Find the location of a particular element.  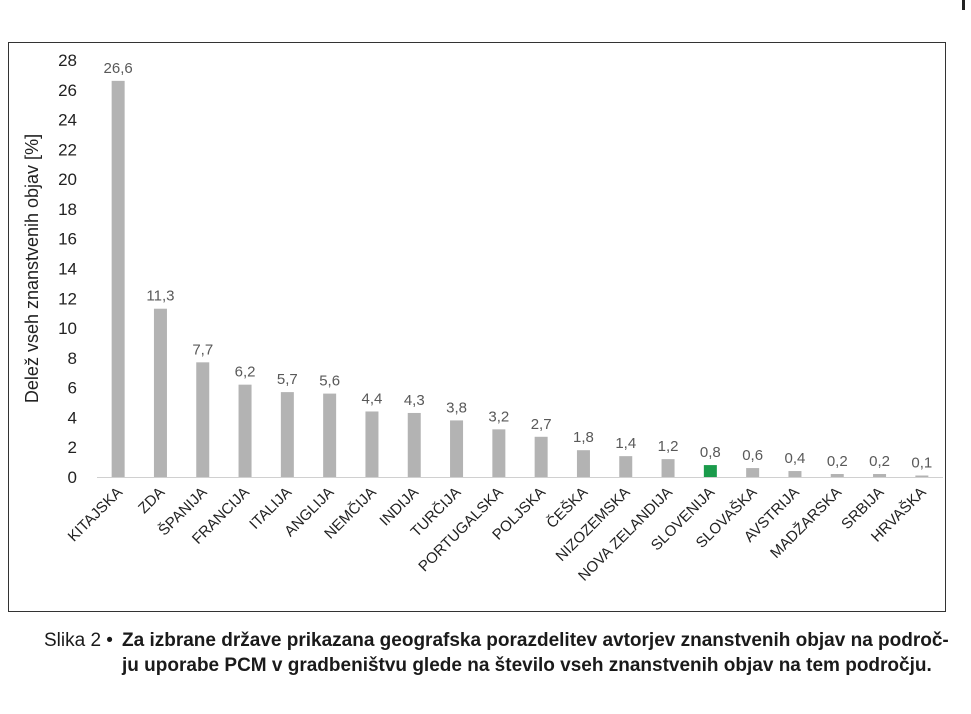

data-label: 7,7 is located at coordinates (202, 349).